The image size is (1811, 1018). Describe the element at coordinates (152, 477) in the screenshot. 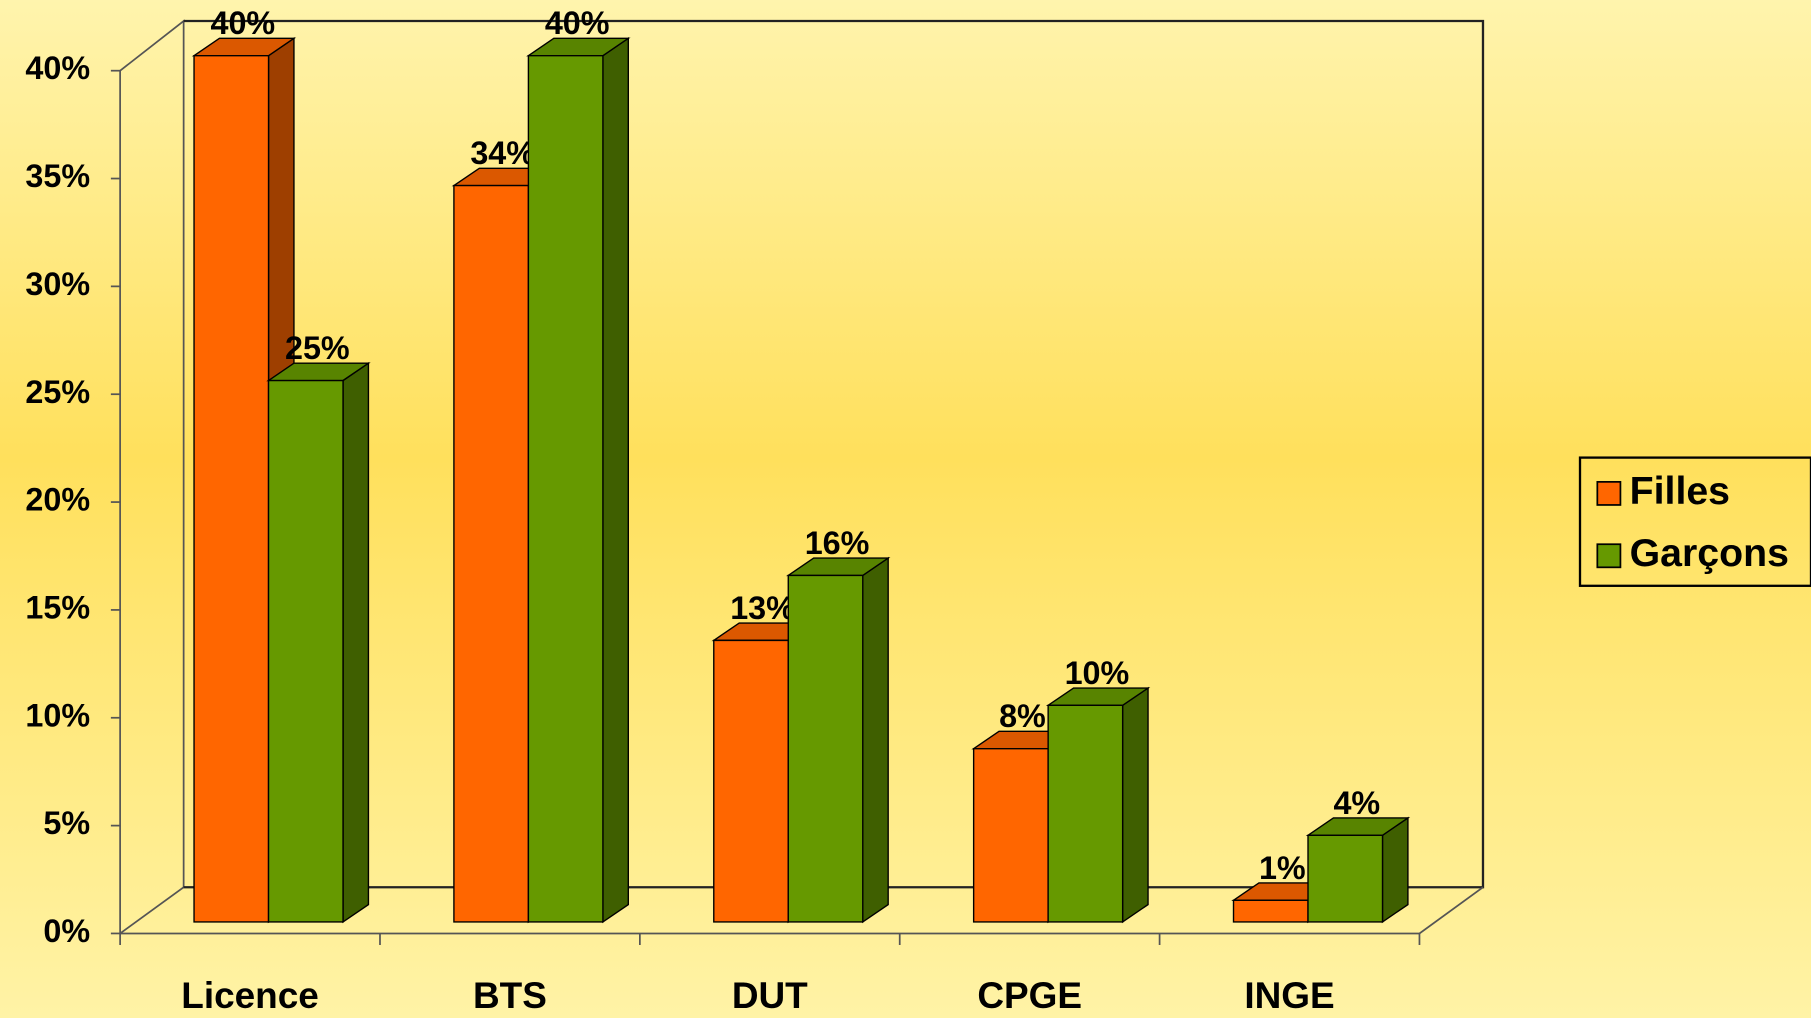

I see `side-wall` at that location.